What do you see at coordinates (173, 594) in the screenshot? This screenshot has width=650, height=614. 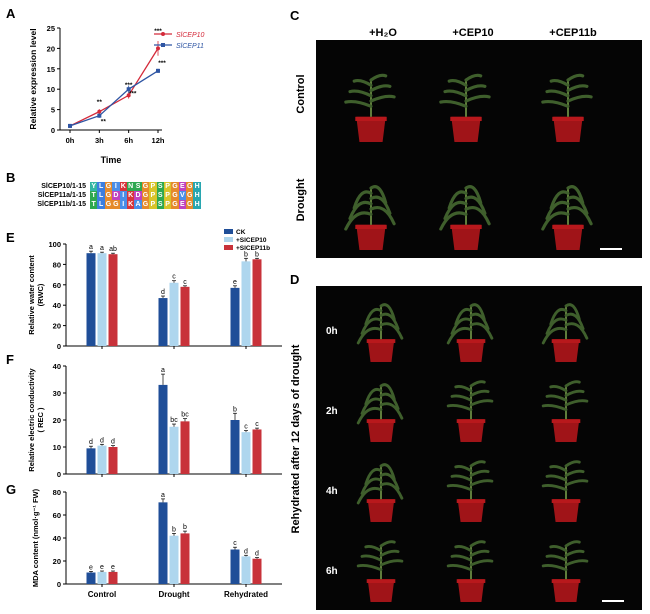 I see `x-tick-label: Drought` at bounding box center [173, 594].